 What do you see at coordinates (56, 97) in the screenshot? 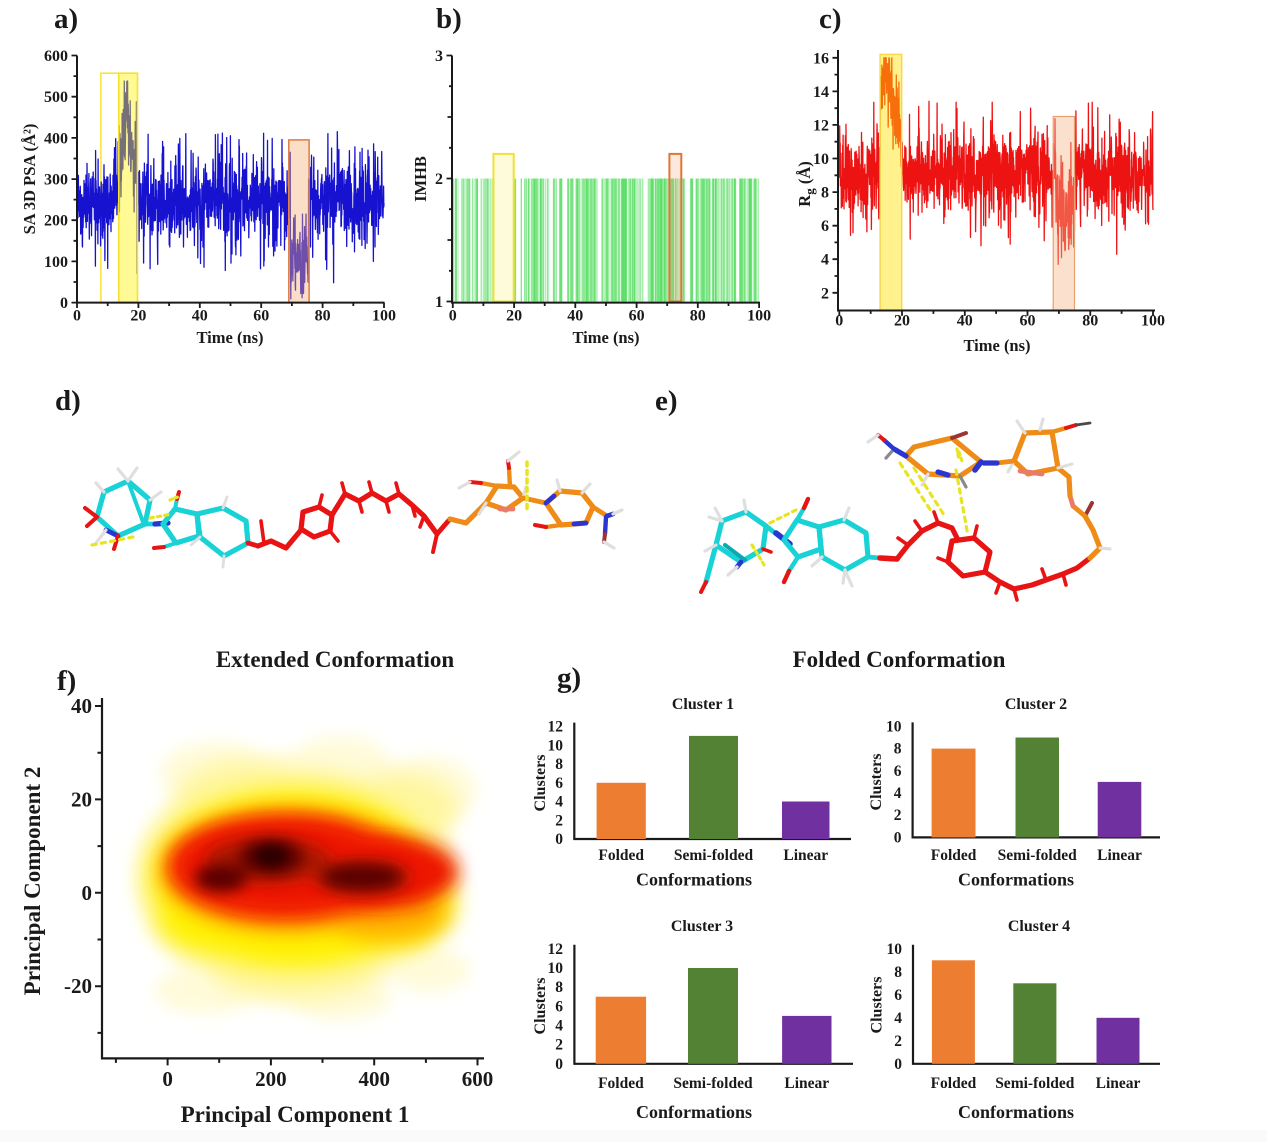
I see `svg-text: 500` at bounding box center [56, 97].